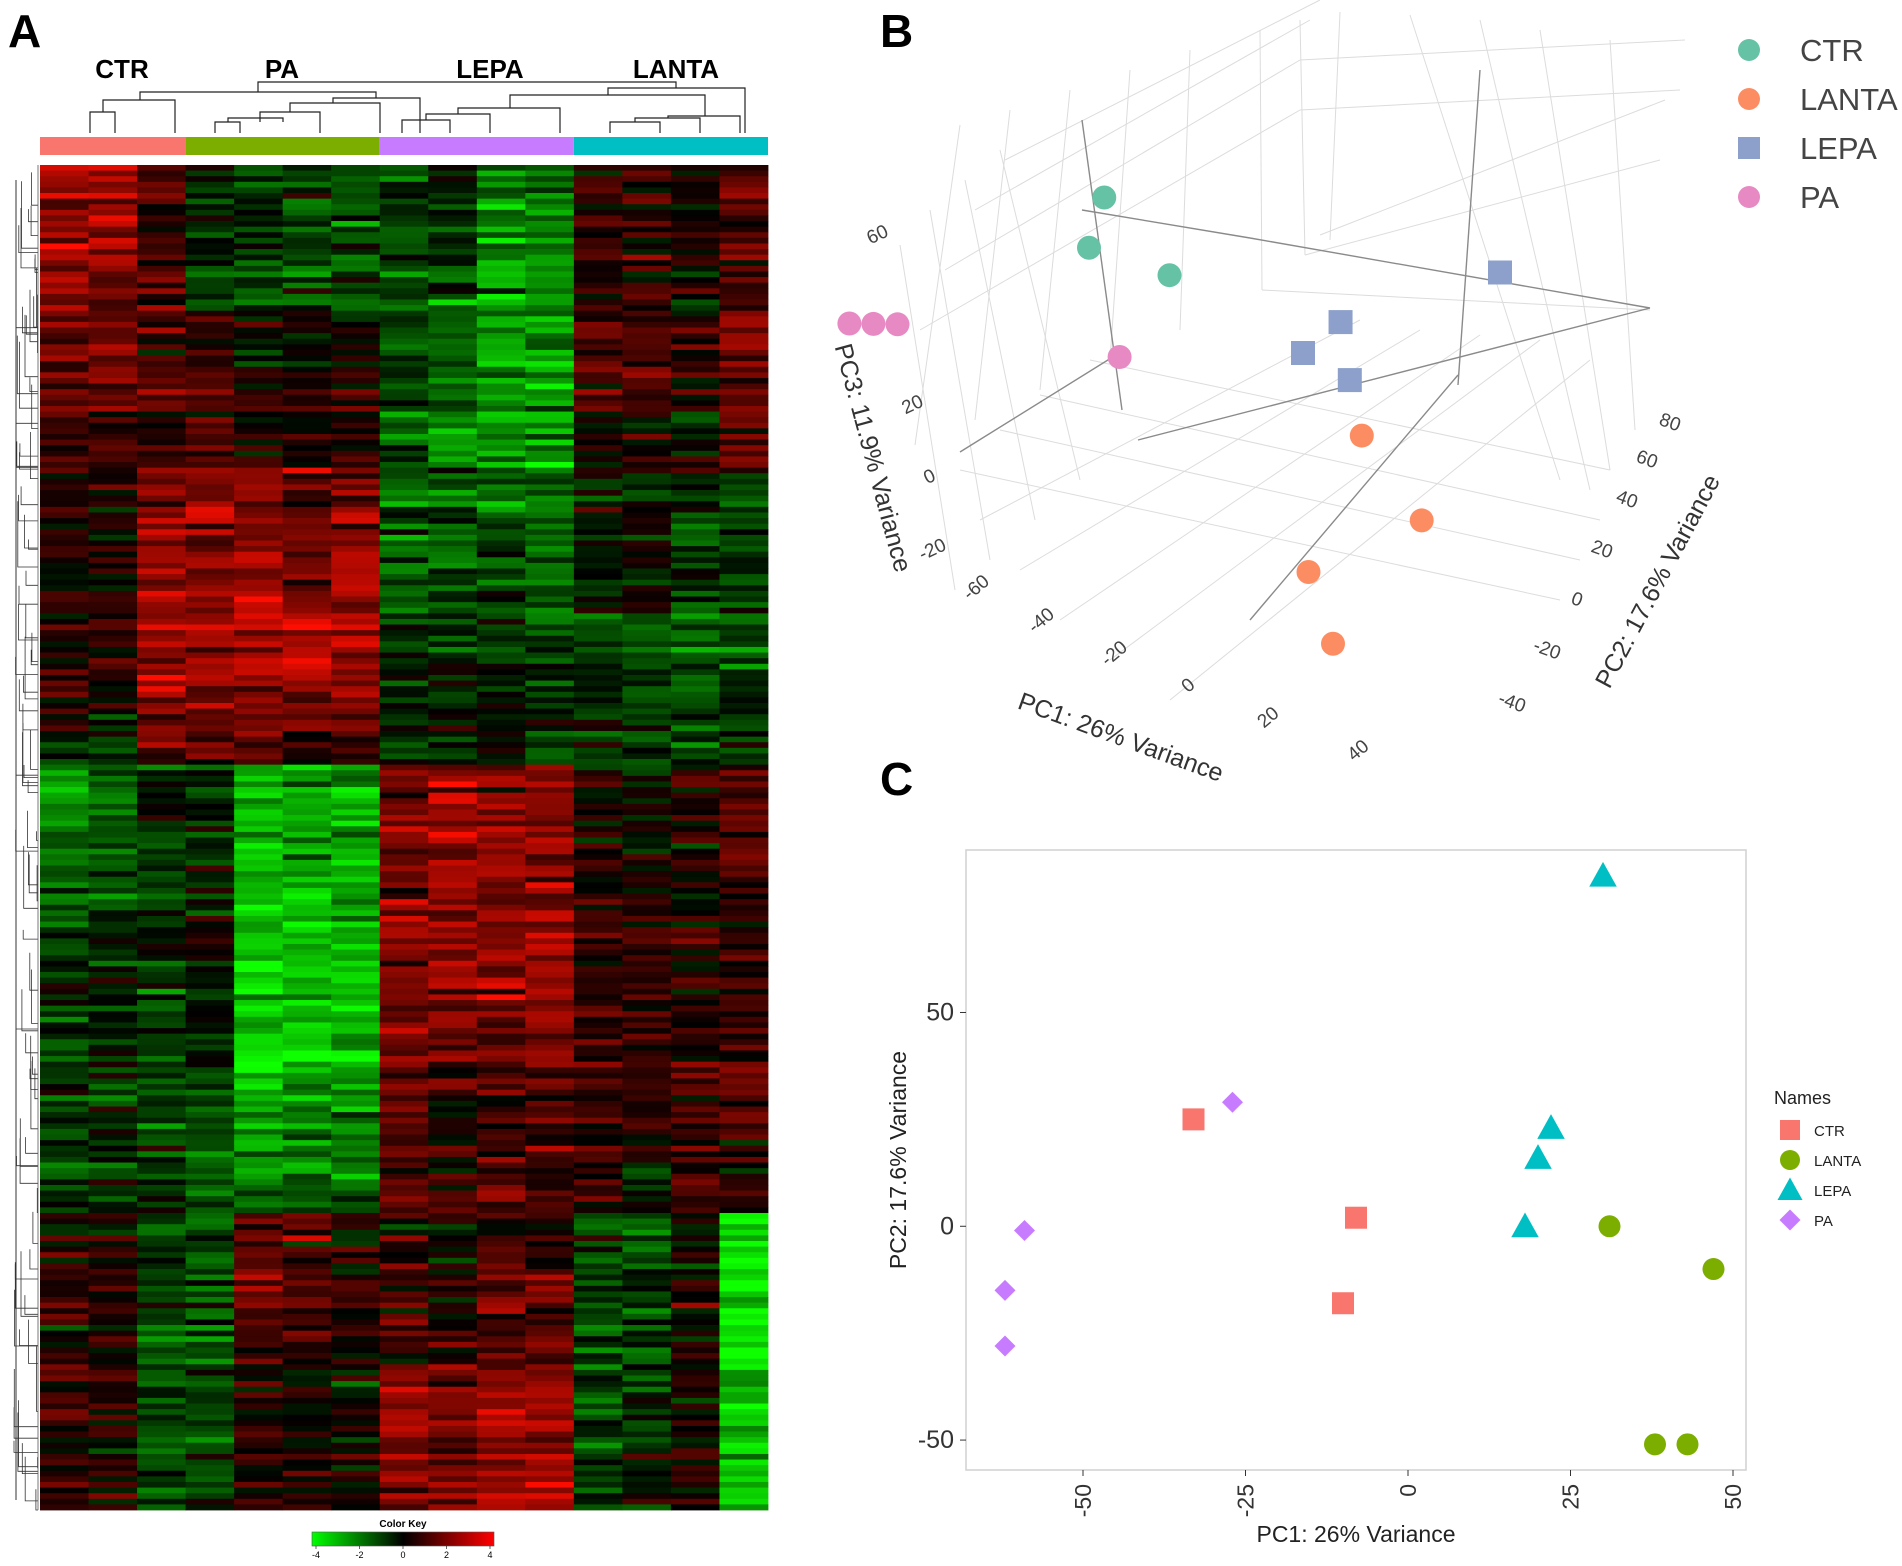  I want to click on grid-line, so click(1302, 137).